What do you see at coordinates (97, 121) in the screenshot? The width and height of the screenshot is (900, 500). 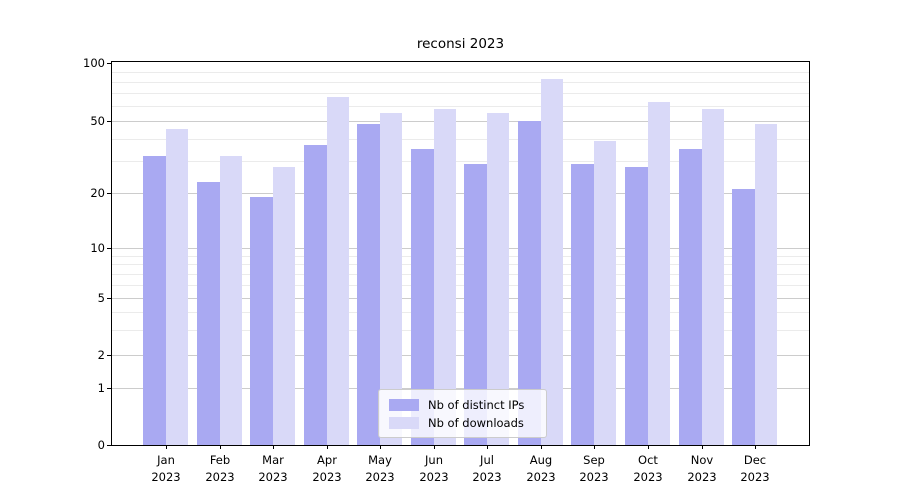 I see `y-tick-label: 50` at bounding box center [97, 121].